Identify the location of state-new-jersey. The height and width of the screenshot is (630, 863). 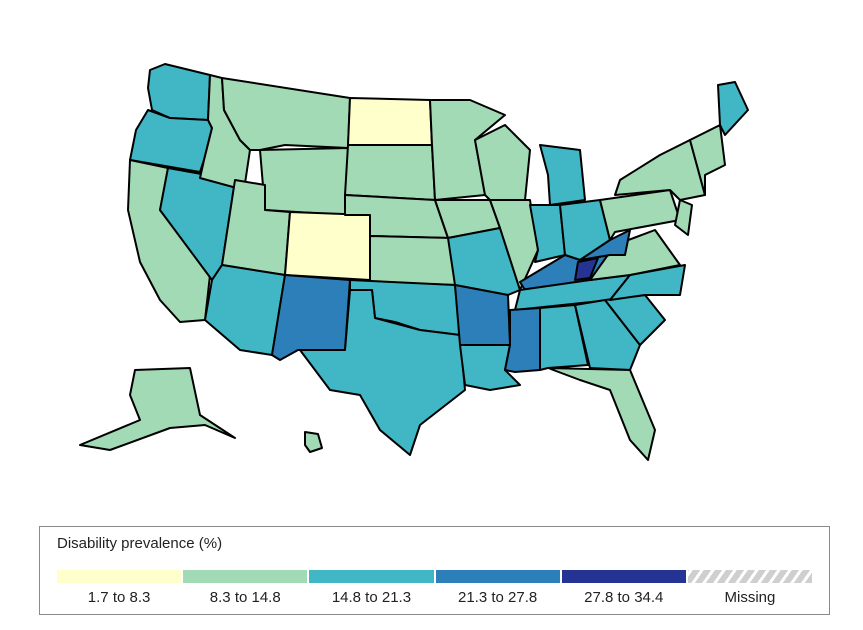
(683, 217).